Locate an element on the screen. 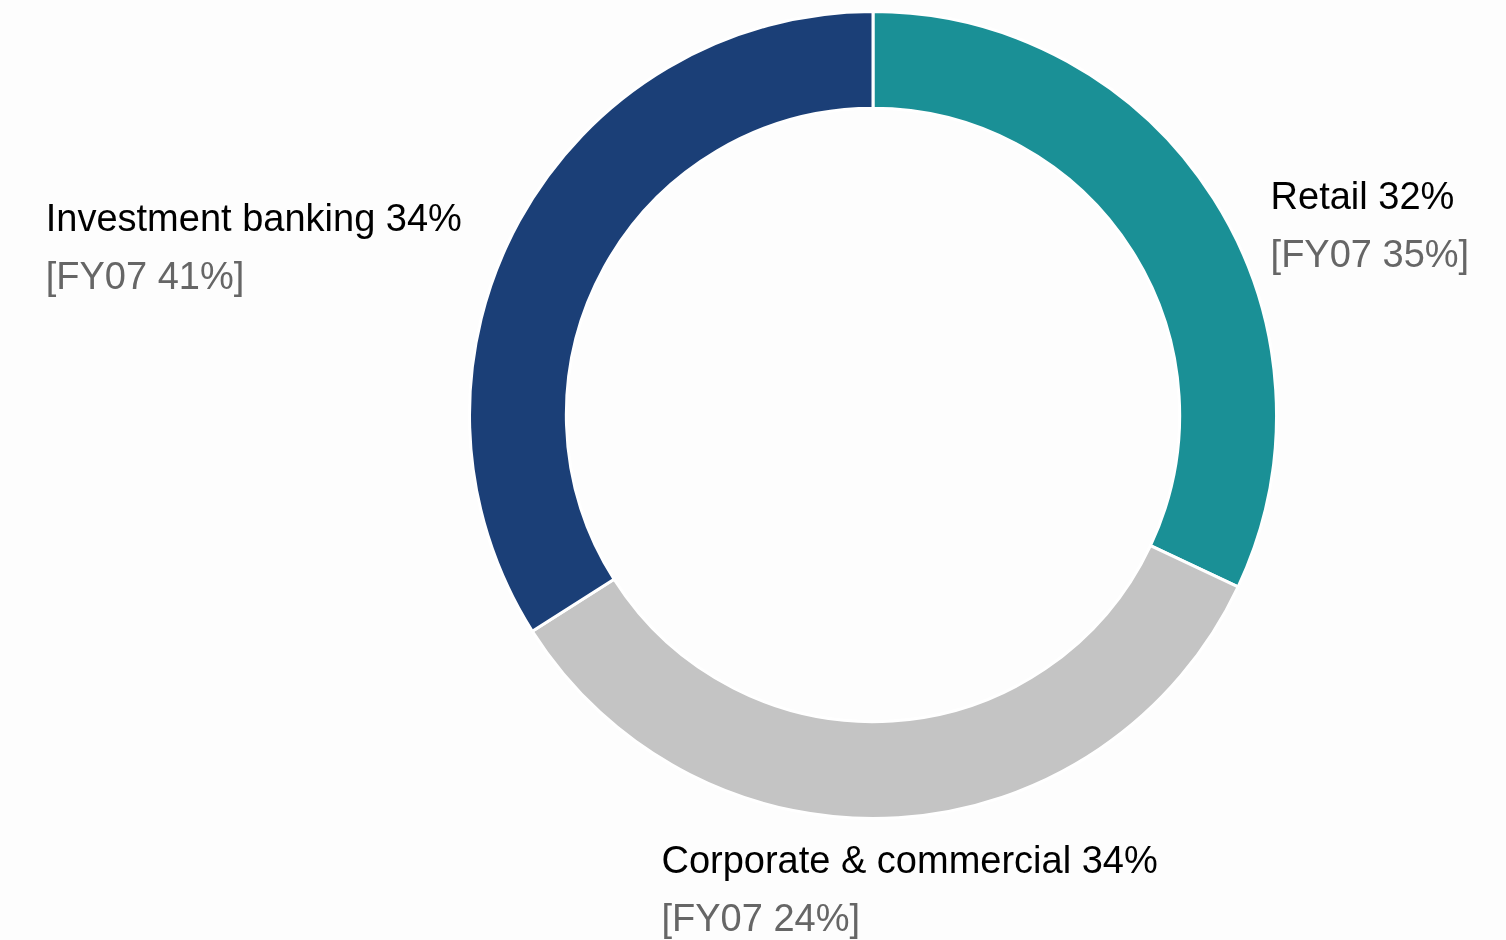 Image resolution: width=1506 pixels, height=940 pixels. text: [FY07 35%] is located at coordinates (1370, 253).